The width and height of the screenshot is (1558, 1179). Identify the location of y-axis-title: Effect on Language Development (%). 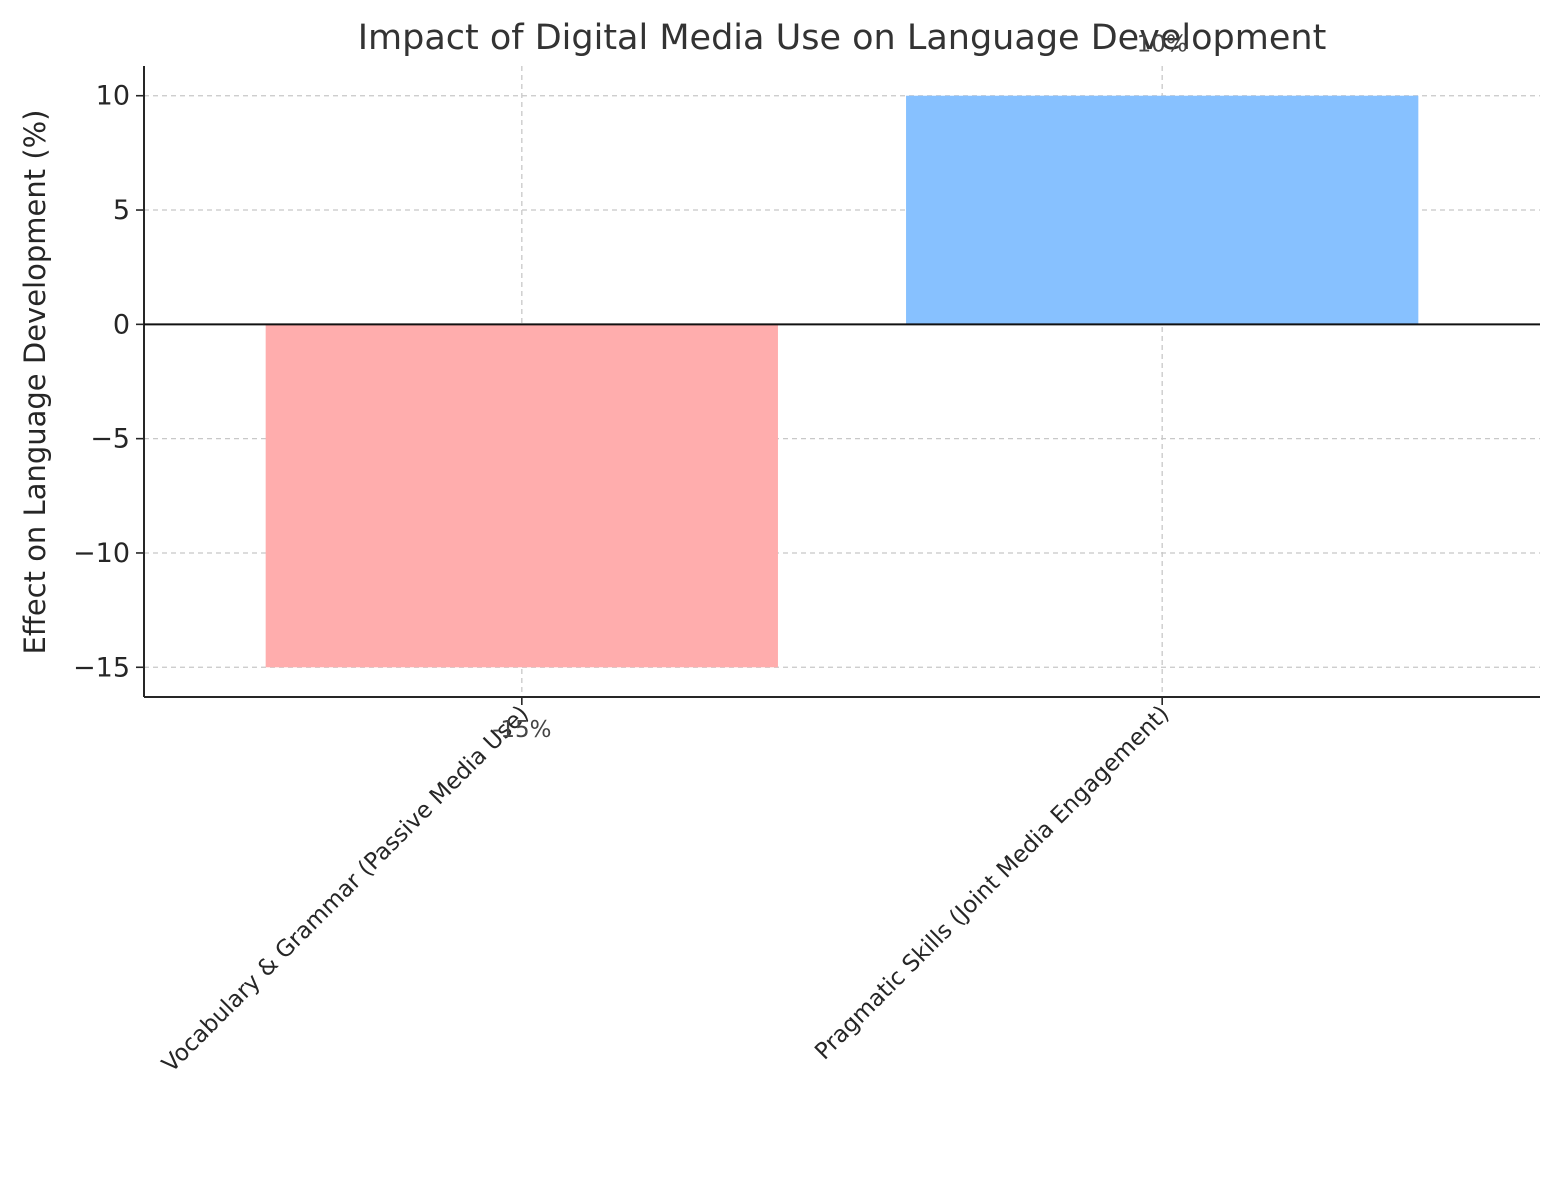
(35, 382).